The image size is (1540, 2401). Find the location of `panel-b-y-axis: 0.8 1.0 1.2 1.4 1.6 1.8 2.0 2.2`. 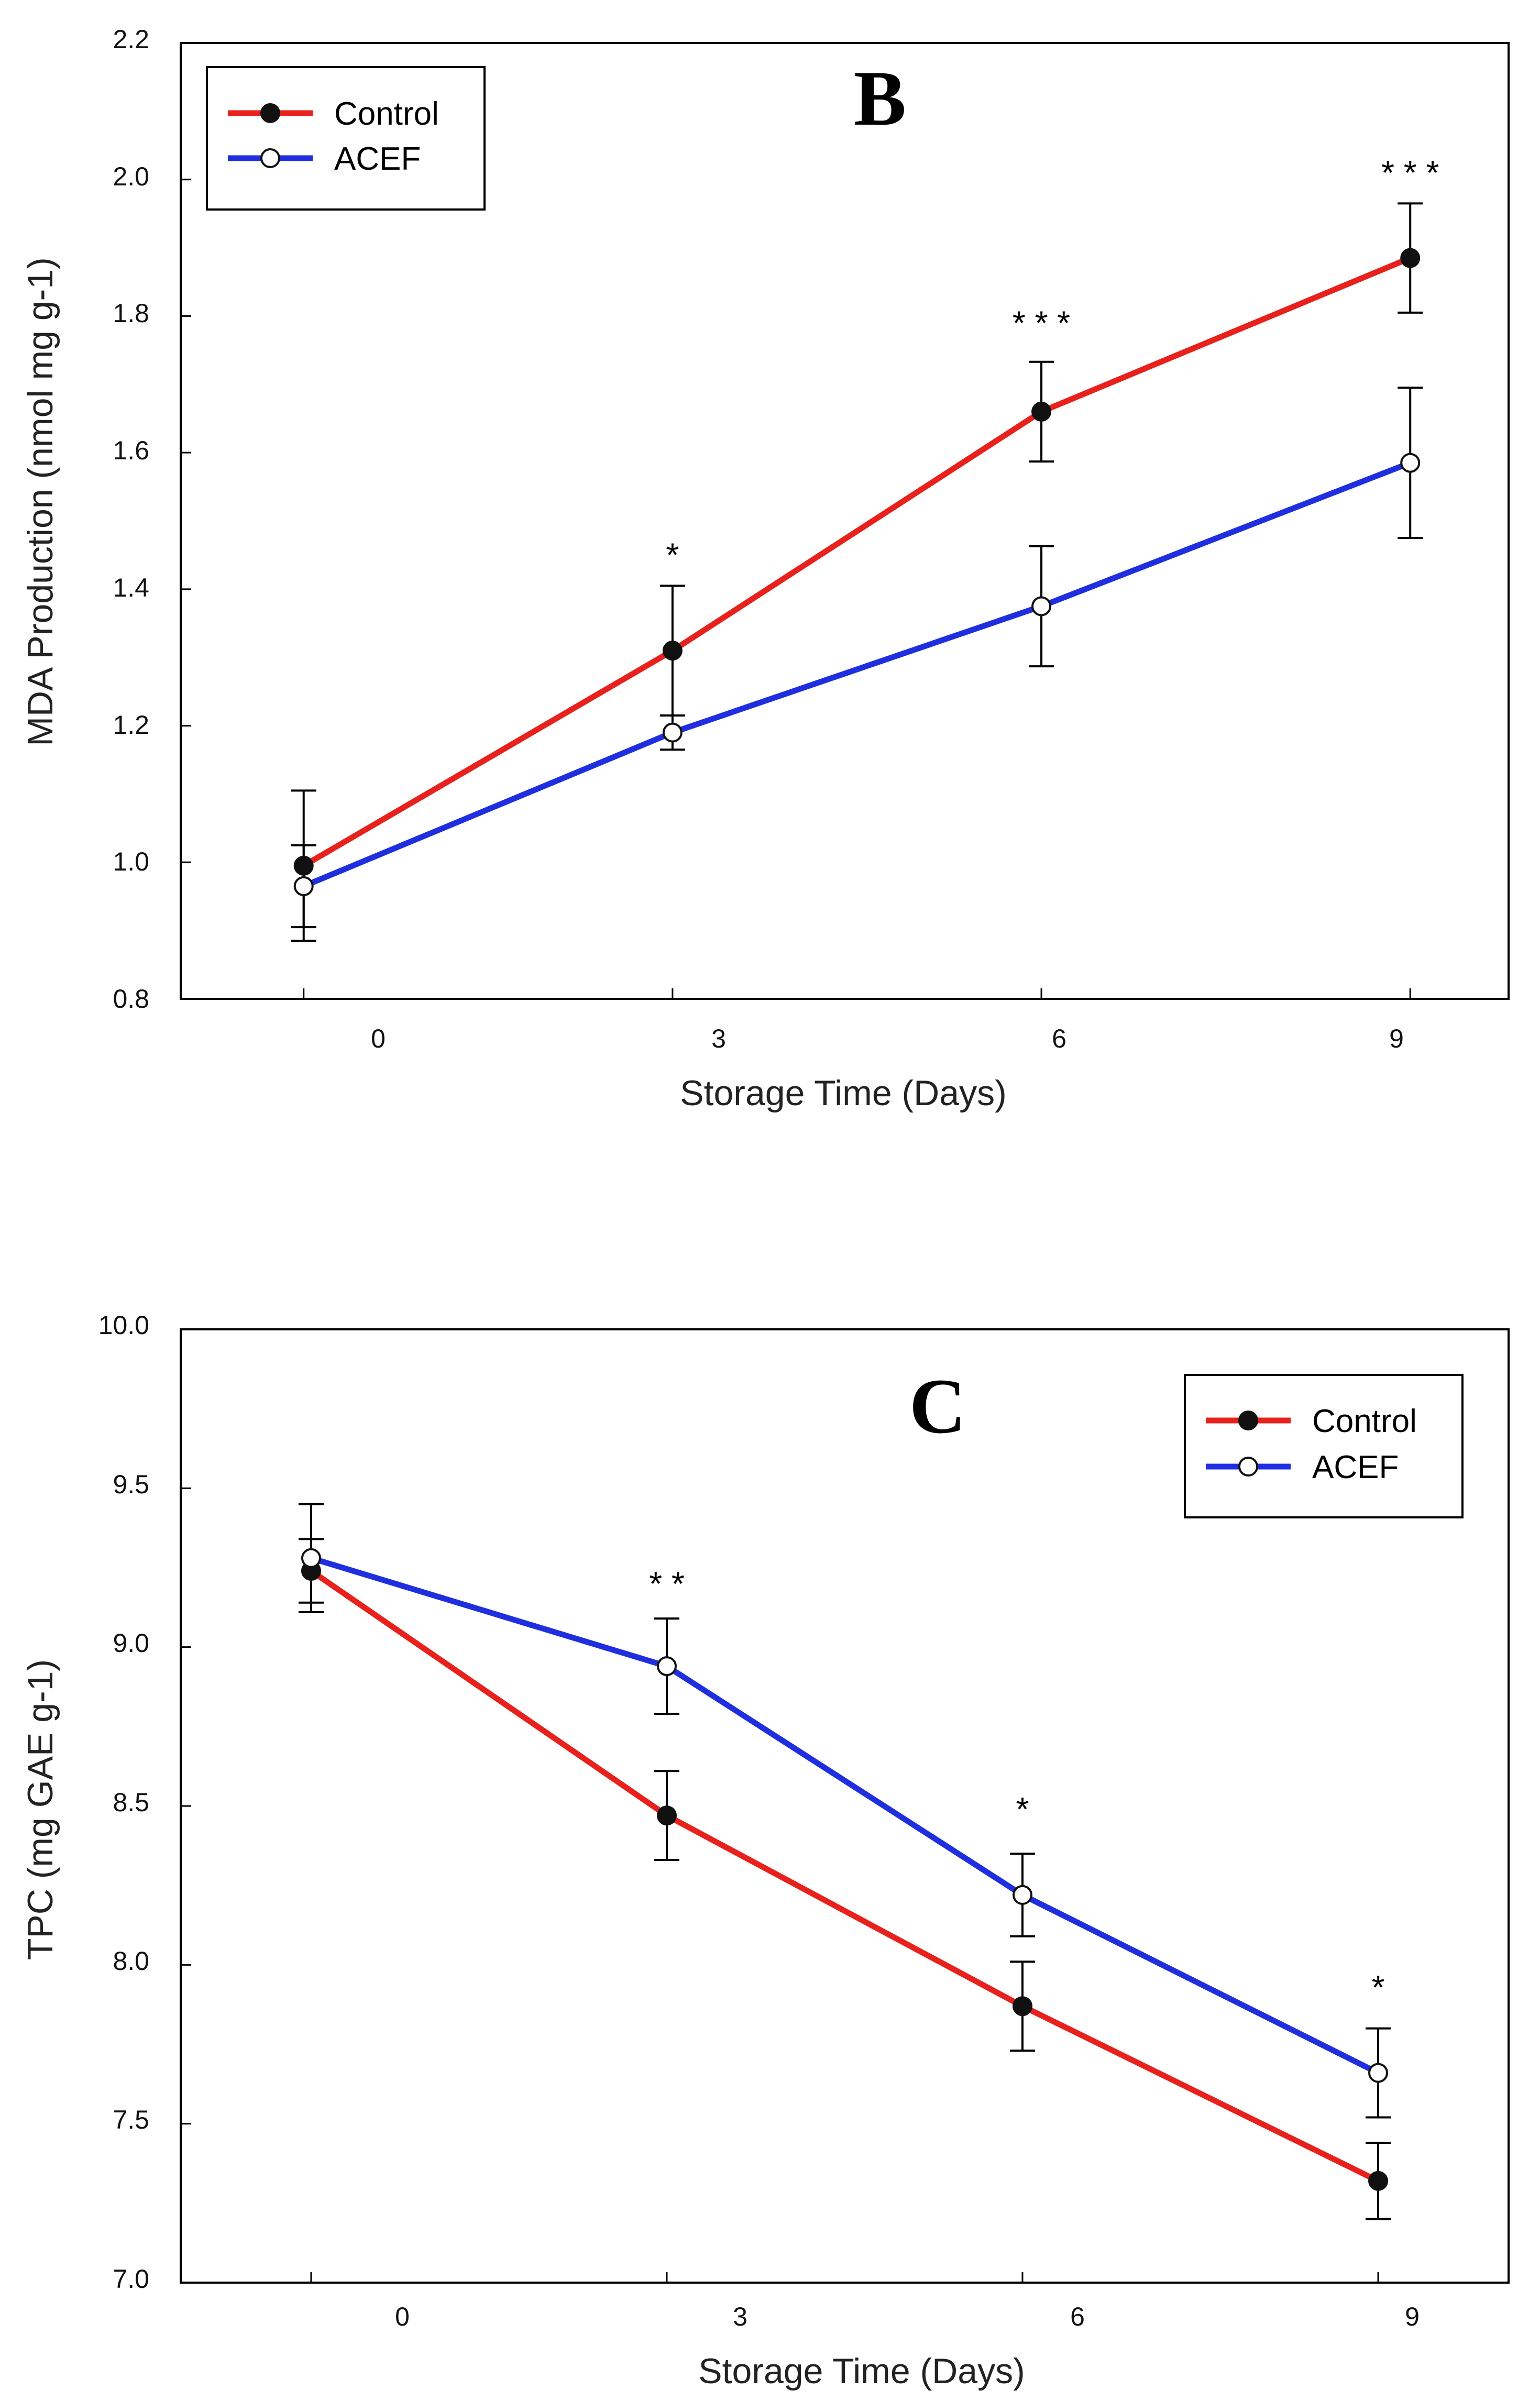

panel-b-y-axis: 0.8 1.0 1.2 1.4 1.6 1.8 2.0 2.2 is located at coordinates (131, 519).